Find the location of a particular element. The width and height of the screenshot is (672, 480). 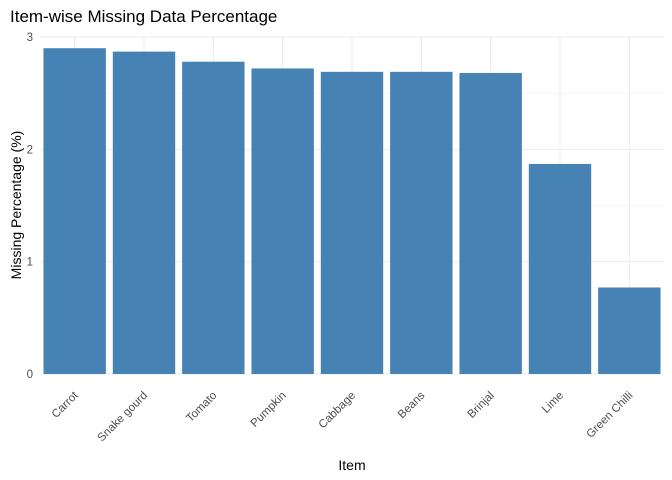

x-tick-label: Snake gourd is located at coordinates (123, 417).